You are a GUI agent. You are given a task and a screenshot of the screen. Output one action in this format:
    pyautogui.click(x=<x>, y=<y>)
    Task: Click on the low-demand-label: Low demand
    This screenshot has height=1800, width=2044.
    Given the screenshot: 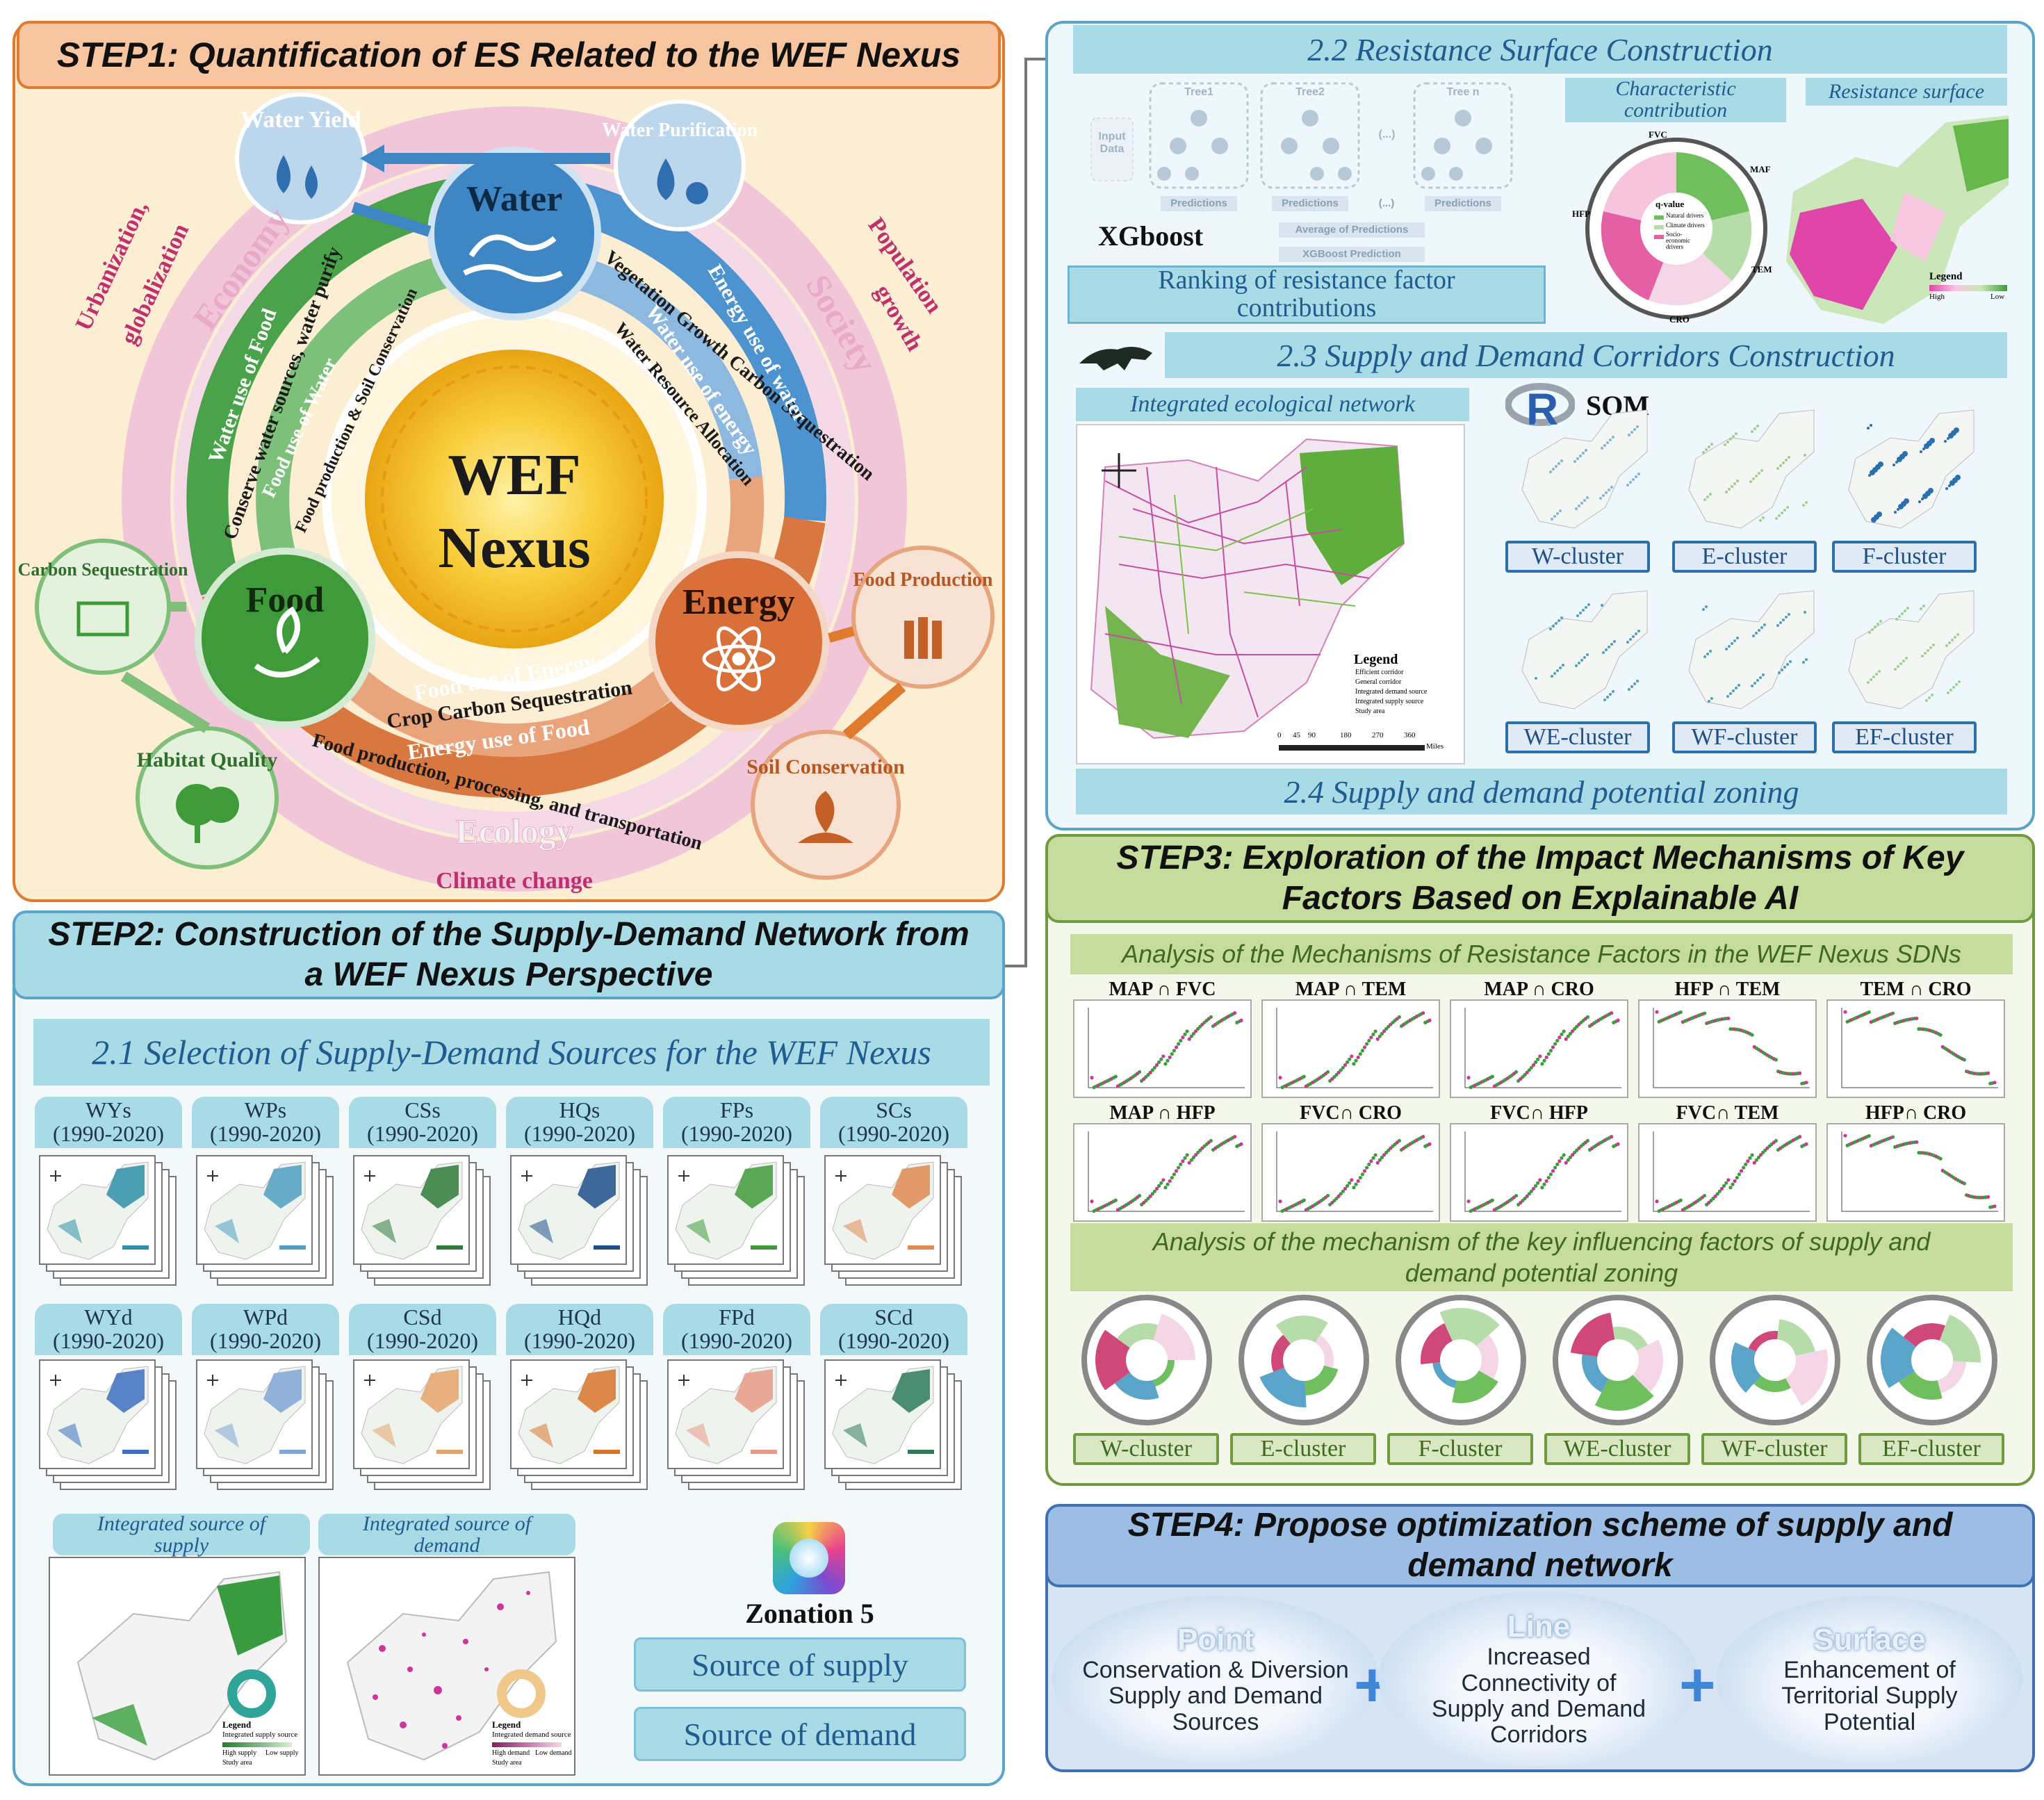 What is the action you would take?
    pyautogui.click(x=553, y=1753)
    